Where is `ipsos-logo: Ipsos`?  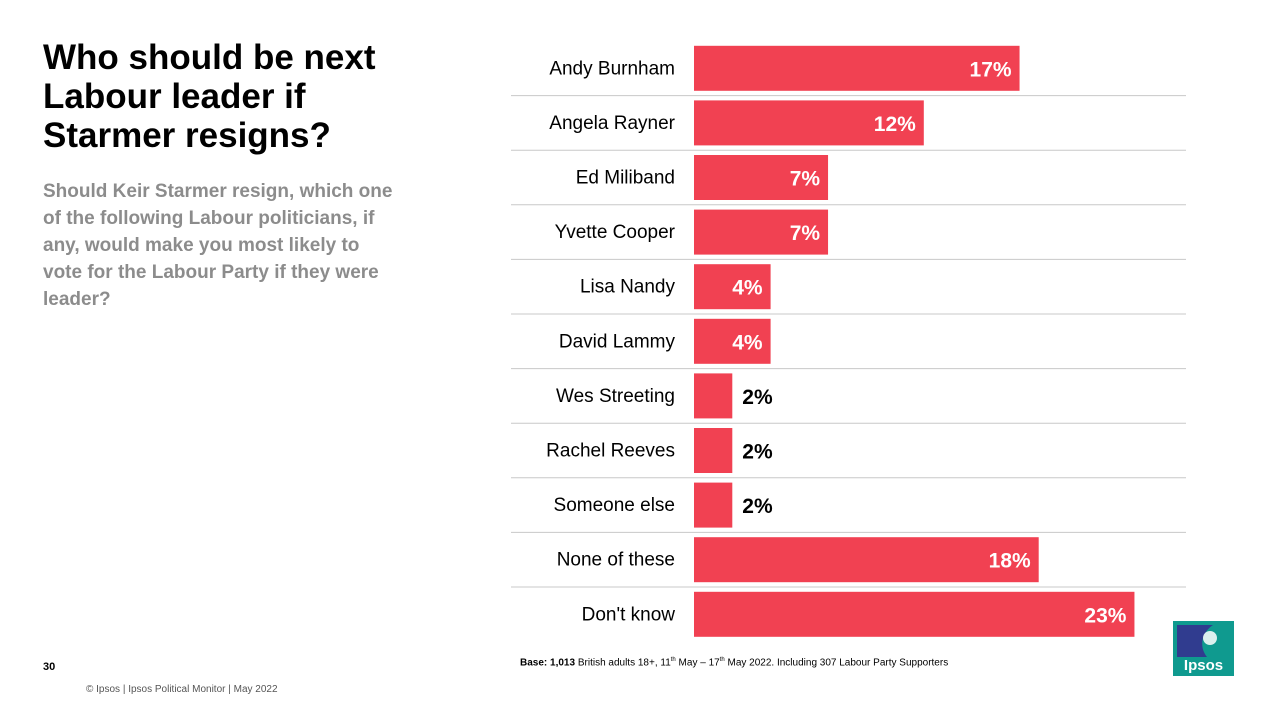
ipsos-logo: Ipsos is located at coordinates (1203, 648).